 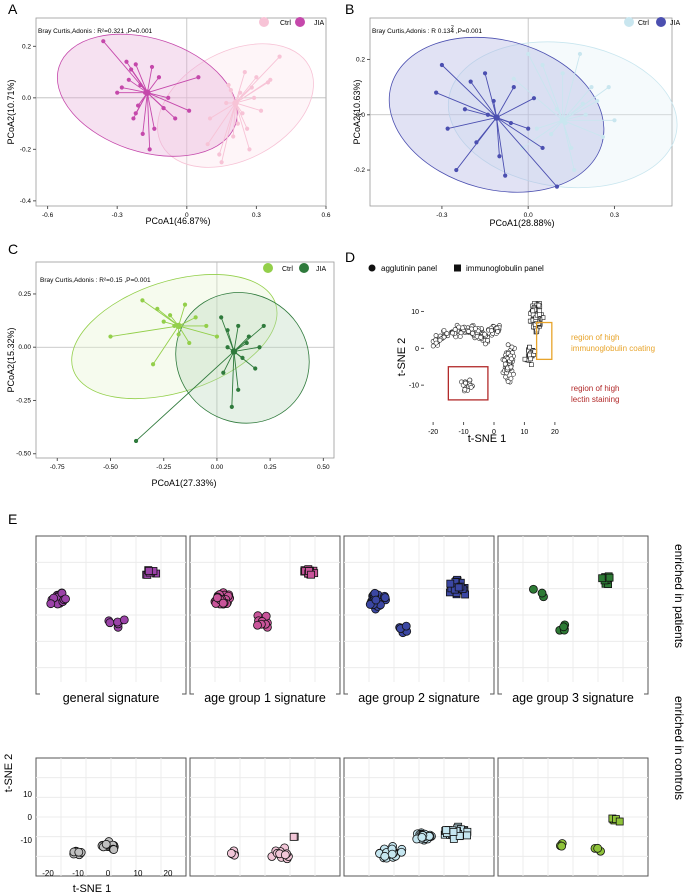 I want to click on centroid-jia, so click(x=234, y=351).